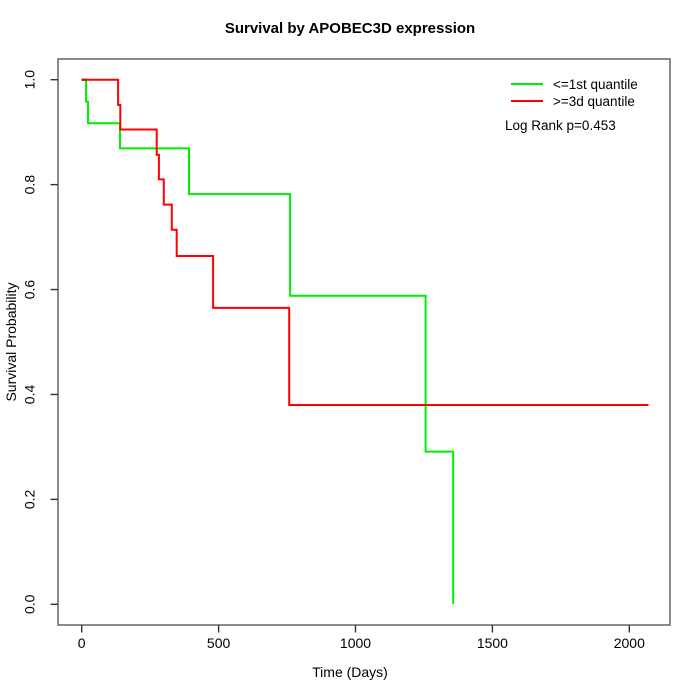  I want to click on plot-title: Survival by APOBEC3D expression, so click(350, 28).